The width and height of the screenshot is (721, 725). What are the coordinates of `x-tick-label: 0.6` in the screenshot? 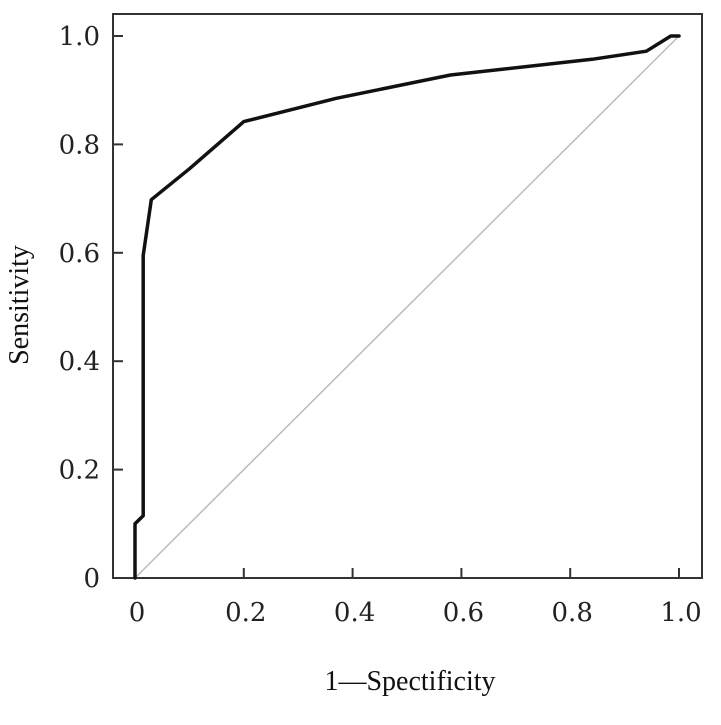 It's located at (463, 613).